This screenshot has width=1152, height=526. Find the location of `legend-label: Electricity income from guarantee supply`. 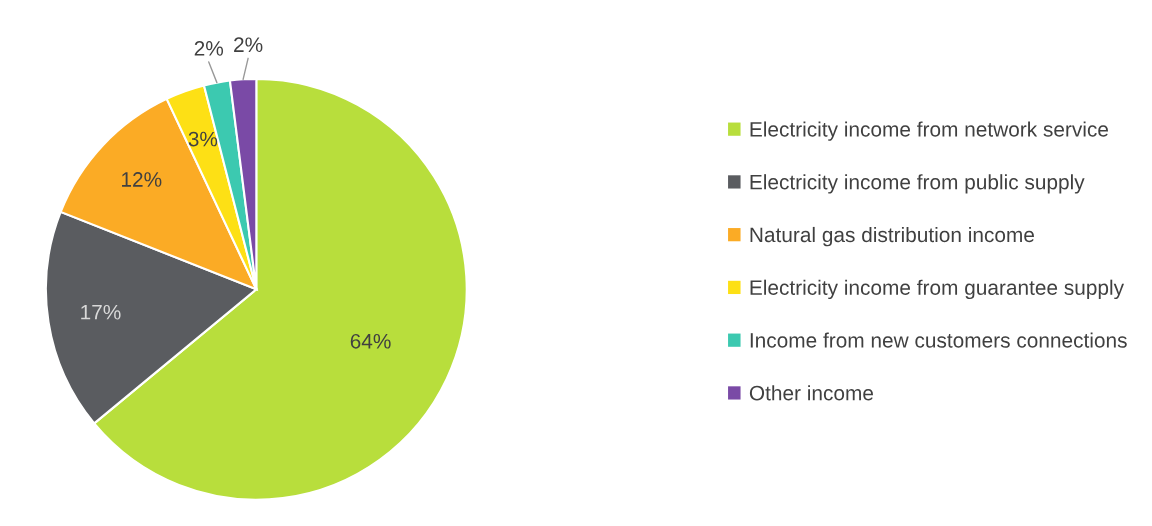

legend-label: Electricity income from guarantee supply is located at coordinates (937, 289).